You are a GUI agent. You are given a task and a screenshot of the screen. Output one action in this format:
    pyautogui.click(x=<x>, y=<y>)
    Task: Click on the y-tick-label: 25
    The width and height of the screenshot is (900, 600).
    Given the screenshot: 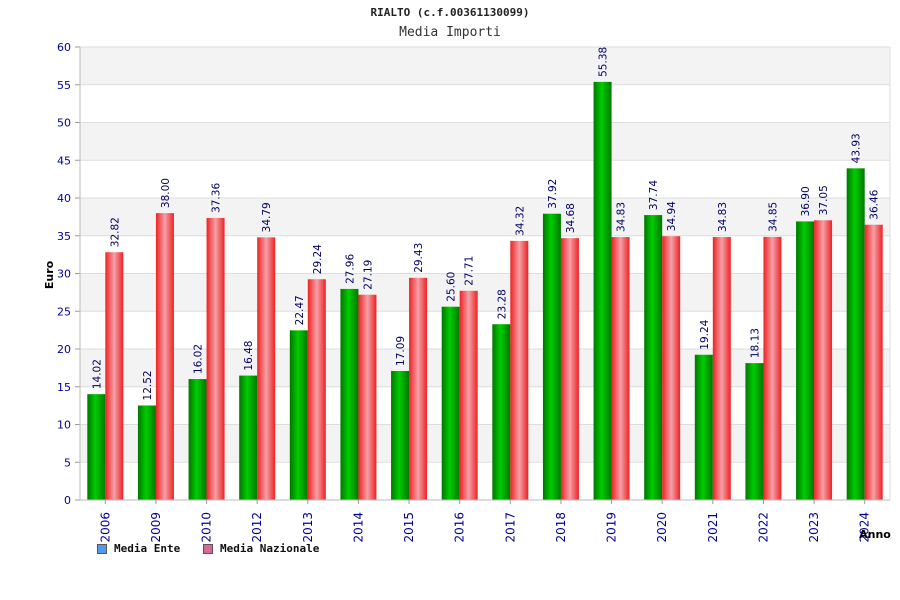 What is the action you would take?
    pyautogui.click(x=64, y=311)
    